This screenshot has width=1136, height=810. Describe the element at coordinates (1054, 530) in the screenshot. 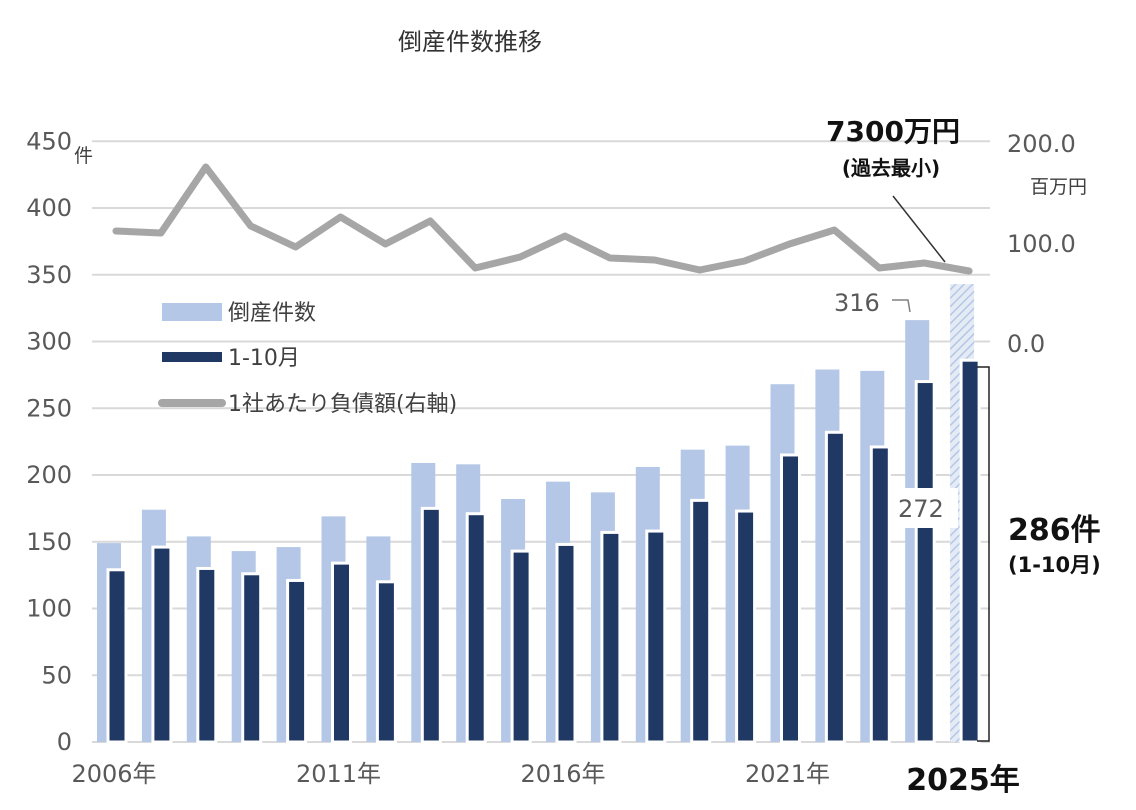

I see `latest-count: 286件` at that location.